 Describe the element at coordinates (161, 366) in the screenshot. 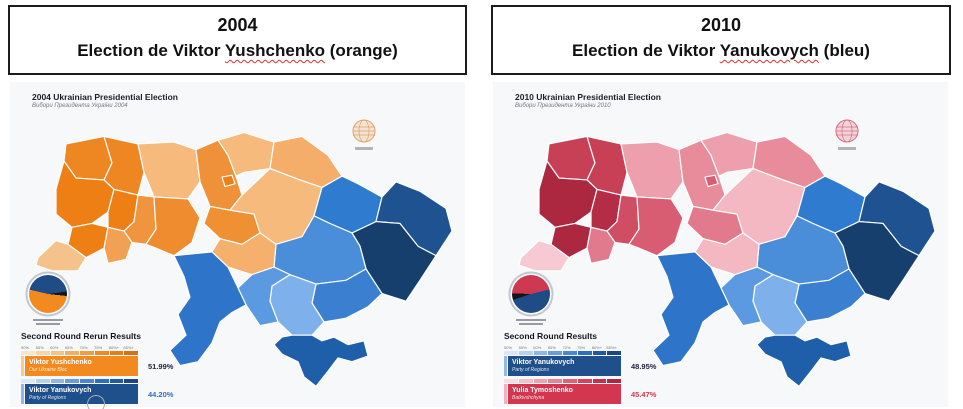

I see `candidate-pct: 51.99%` at that location.